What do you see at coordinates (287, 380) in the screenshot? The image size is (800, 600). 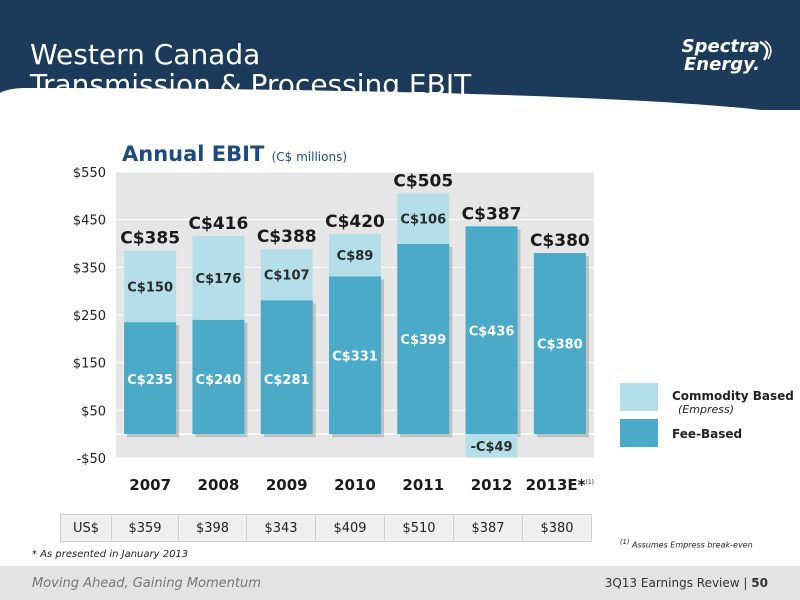 I see `fee-value-label: C$281` at bounding box center [287, 380].